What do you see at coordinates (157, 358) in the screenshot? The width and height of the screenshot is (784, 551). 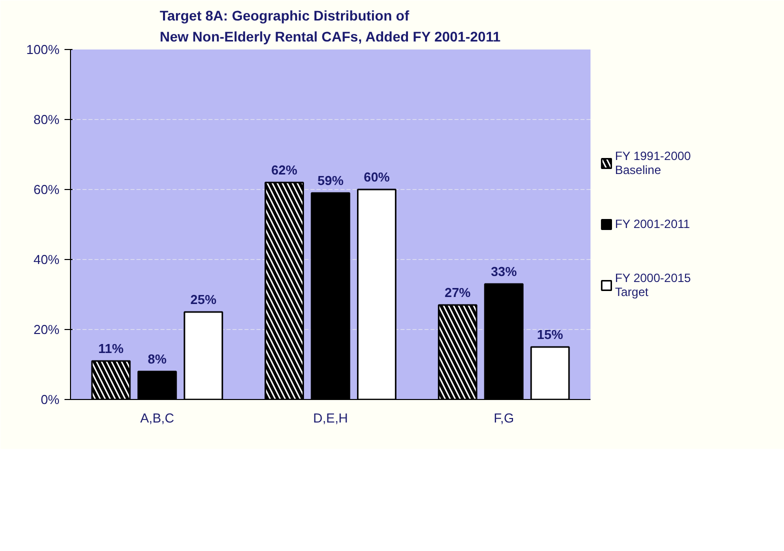 I see `text: 8%` at bounding box center [157, 358].